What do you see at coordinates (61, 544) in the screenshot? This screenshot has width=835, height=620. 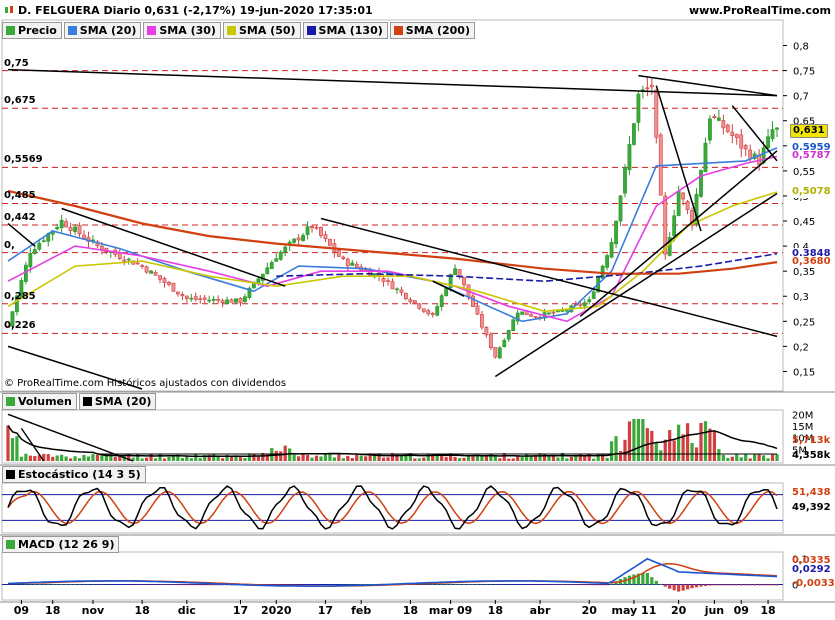 I see `legend-item: MACD (12 26 9)` at bounding box center [61, 544].